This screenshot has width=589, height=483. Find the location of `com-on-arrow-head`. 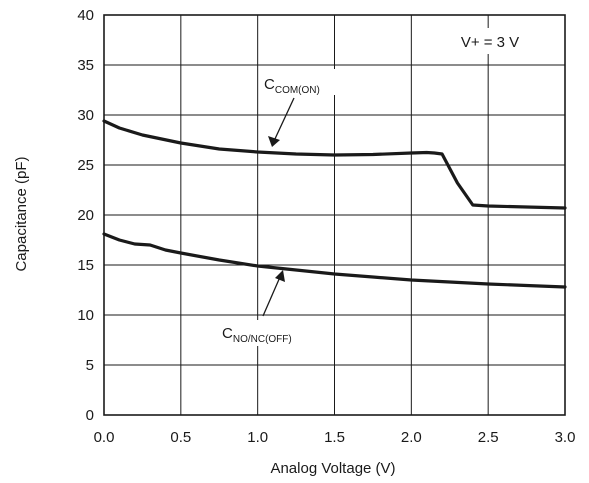

com-on-arrow-head is located at coordinates (274, 141).